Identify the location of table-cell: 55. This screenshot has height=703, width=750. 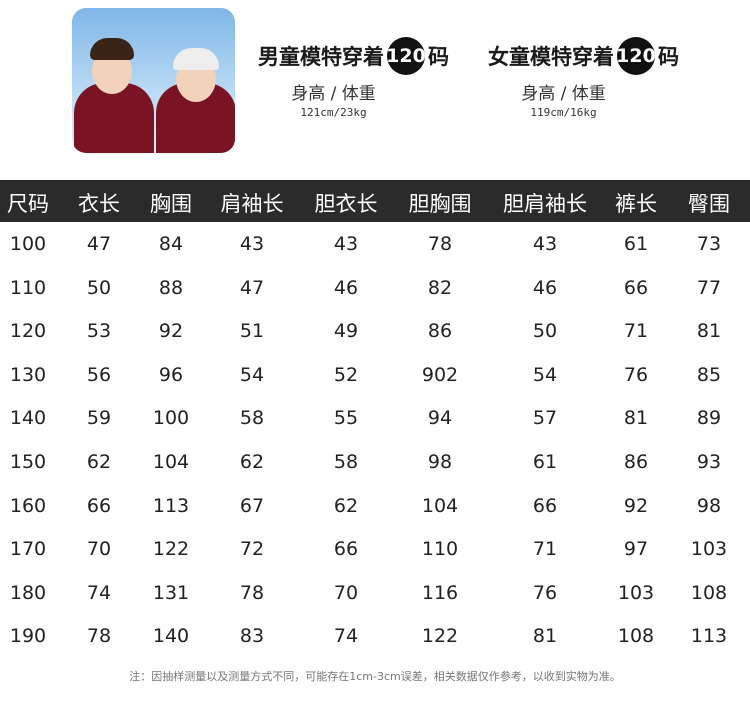
(346, 418).